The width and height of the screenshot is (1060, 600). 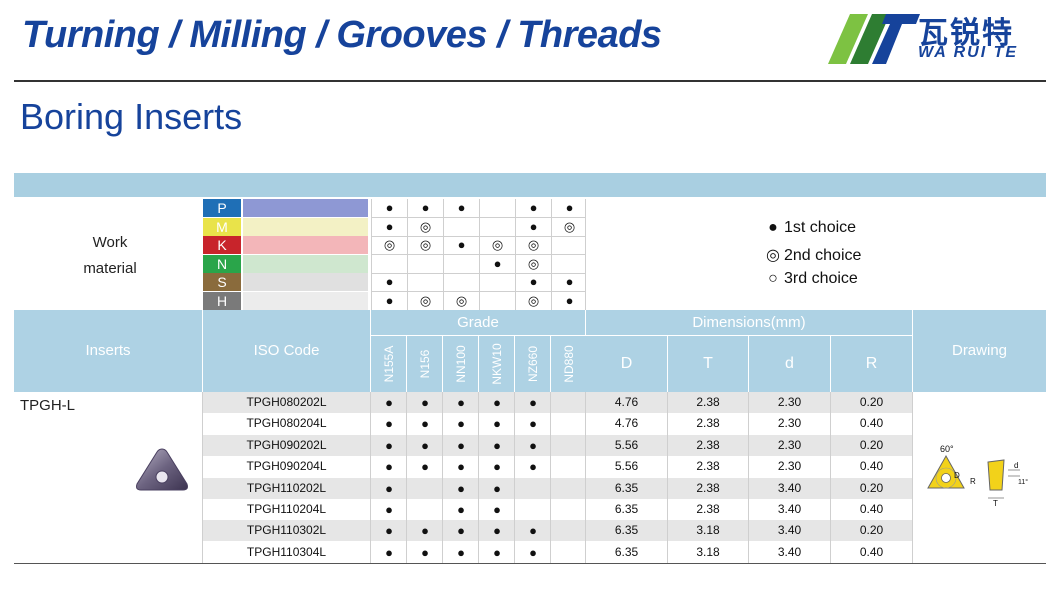 I want to click on iso-code-cell: TPGH110304L, so click(x=286, y=551).